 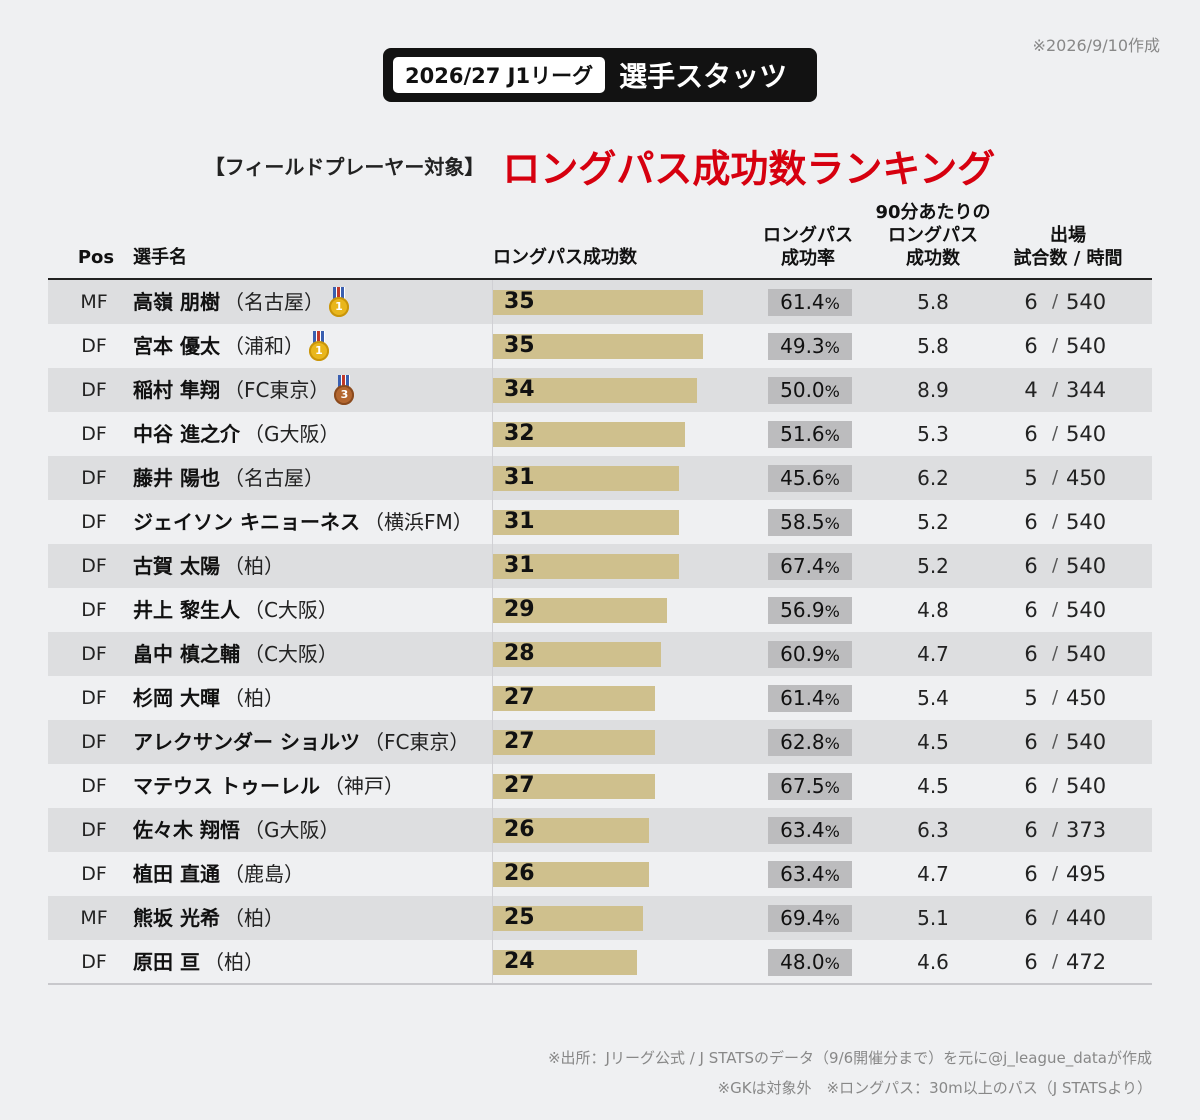 I want to click on success-rate-value: 67.5, so click(x=802, y=786).